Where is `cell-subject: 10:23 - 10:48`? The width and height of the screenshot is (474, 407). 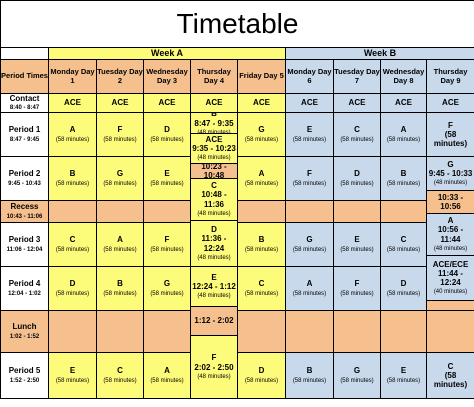 cell-subject: 10:23 - 10:48 is located at coordinates (214, 171).